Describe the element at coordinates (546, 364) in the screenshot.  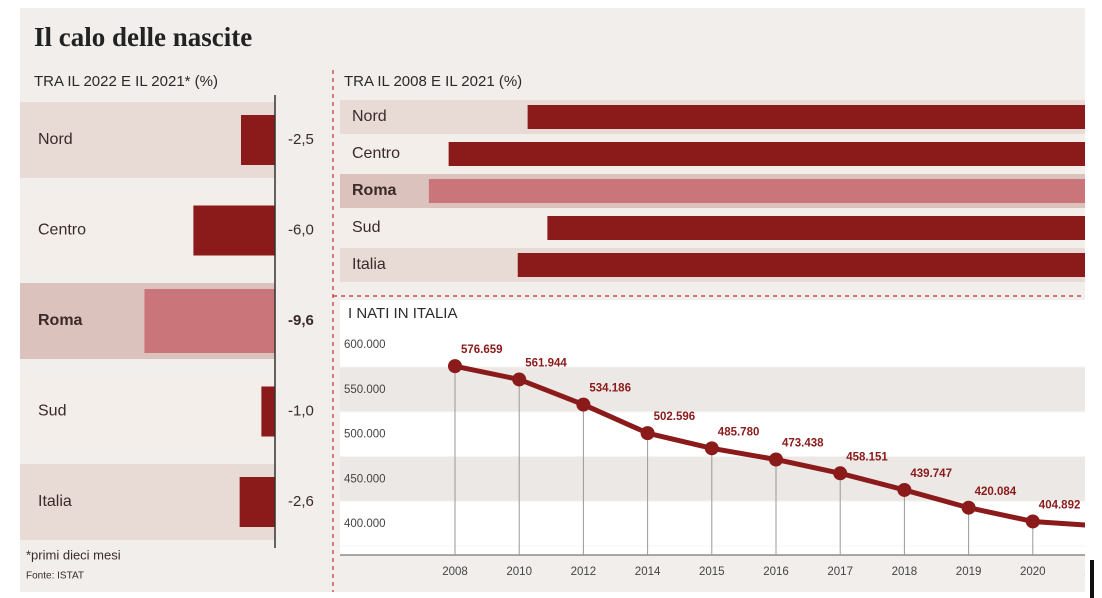
I see `value-label: 561.944` at that location.